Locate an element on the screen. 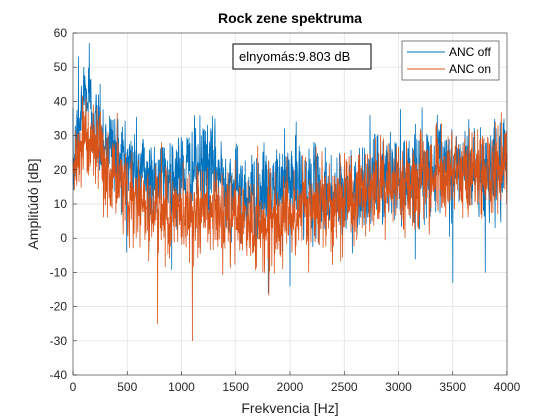 The height and width of the screenshot is (420, 560). y-tick-label: 40 is located at coordinates (61, 101).